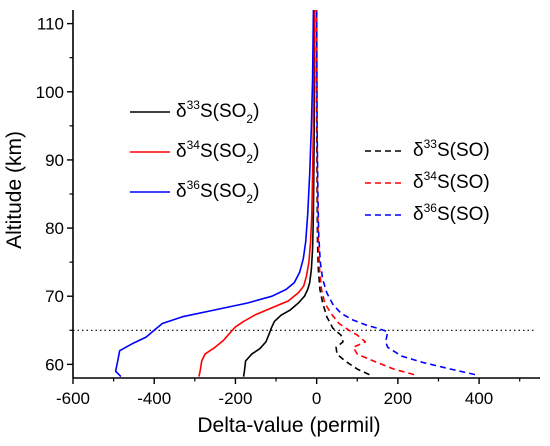 Image resolution: width=550 pixels, height=446 pixels. What do you see at coordinates (279, 193) in the screenshot?
I see `series-line-d33so2` at bounding box center [279, 193].